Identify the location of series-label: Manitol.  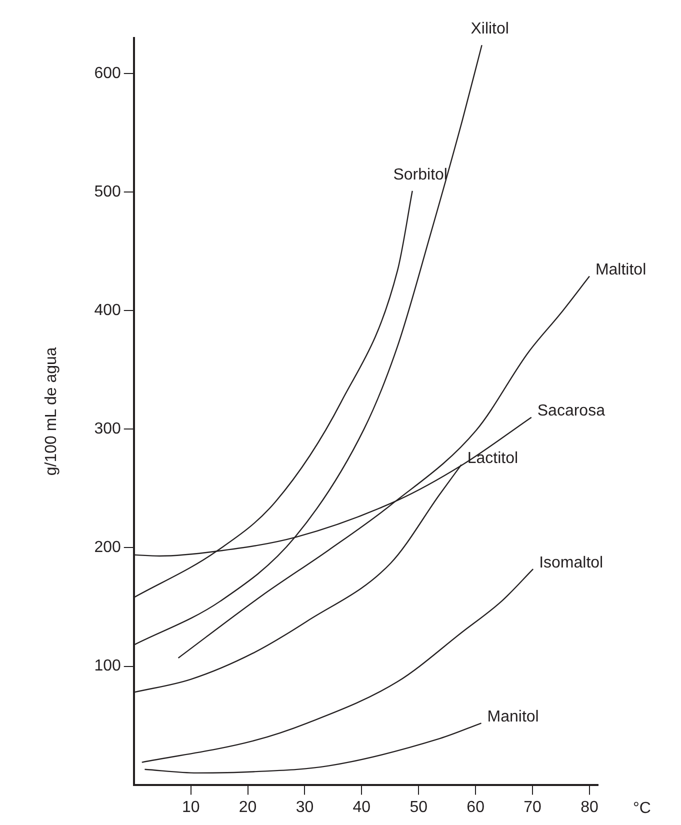
(513, 717).